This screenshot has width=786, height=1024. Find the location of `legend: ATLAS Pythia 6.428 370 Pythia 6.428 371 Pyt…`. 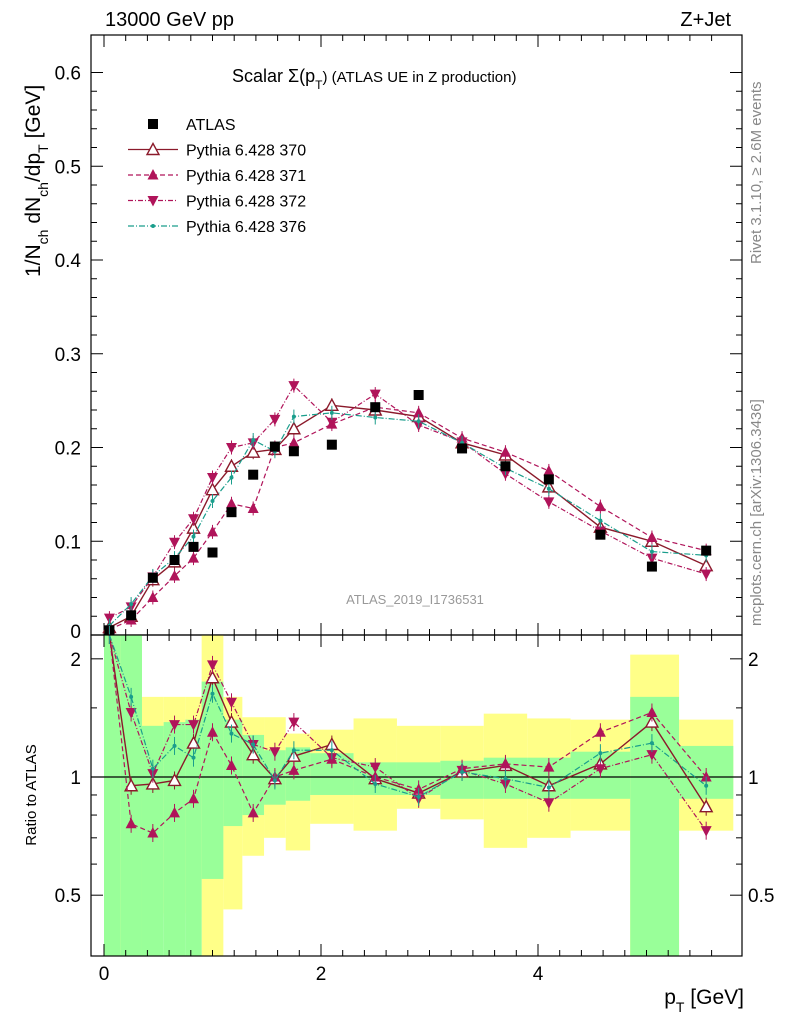

legend: ATLAS Pythia 6.428 370 Pythia 6.428 371 Pyt… is located at coordinates (217, 176).